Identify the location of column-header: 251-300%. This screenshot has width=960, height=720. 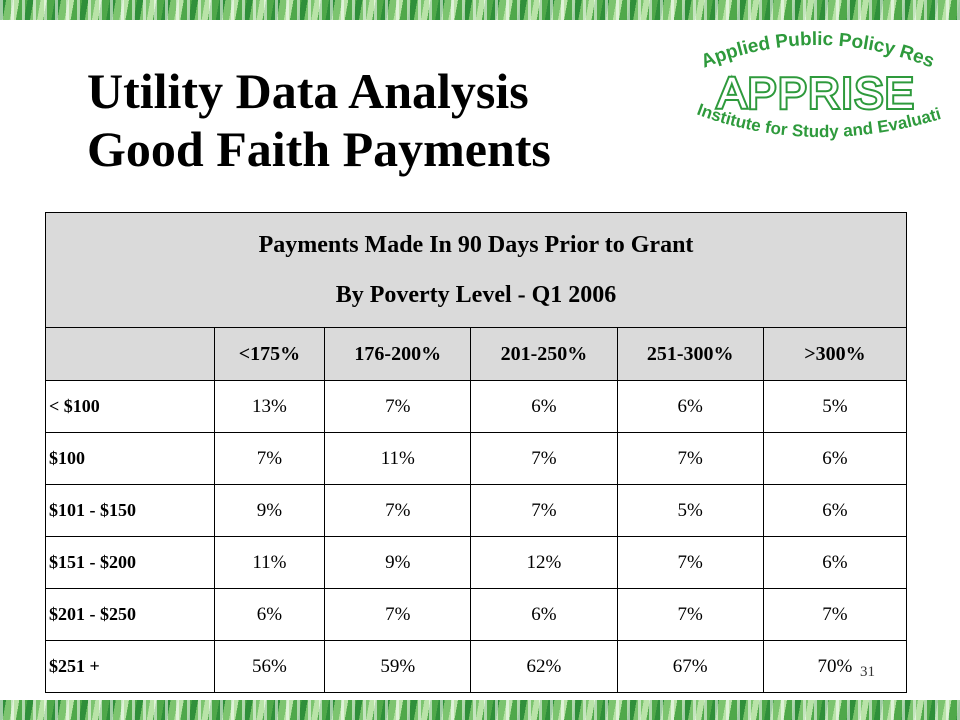
(690, 354).